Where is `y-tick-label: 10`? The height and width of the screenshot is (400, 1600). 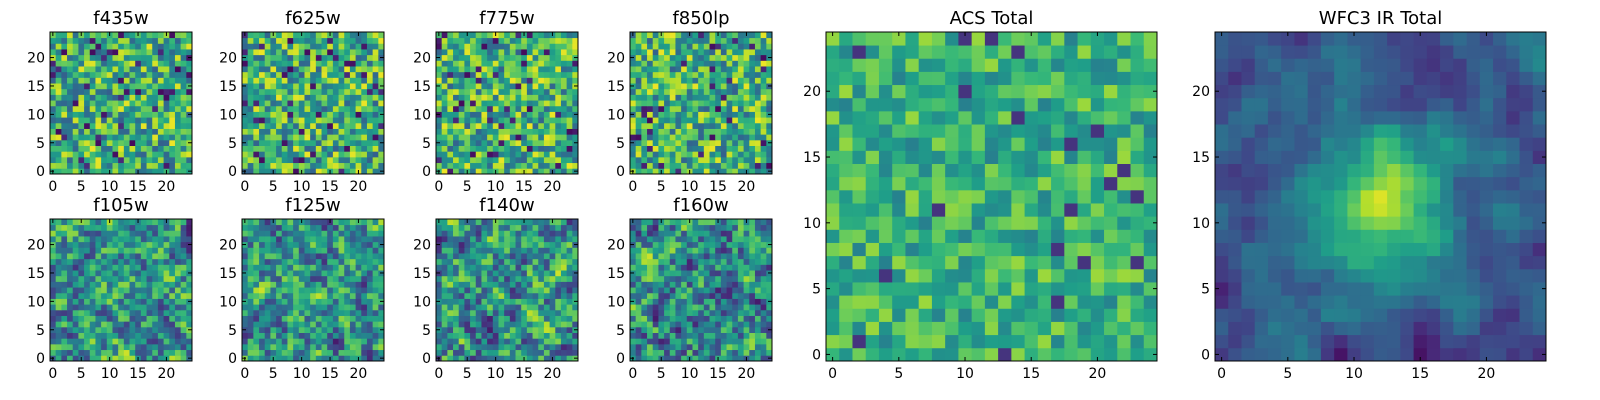 y-tick-label: 10 is located at coordinates (422, 115).